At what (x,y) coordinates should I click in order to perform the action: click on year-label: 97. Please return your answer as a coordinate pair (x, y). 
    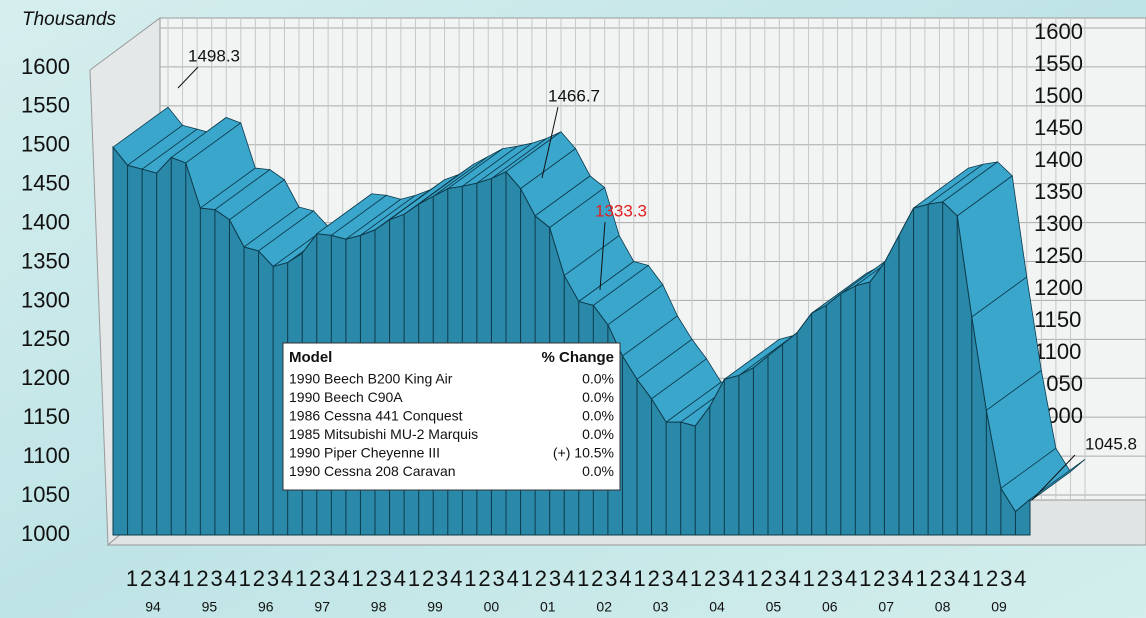
    Looking at the image, I should click on (322, 607).